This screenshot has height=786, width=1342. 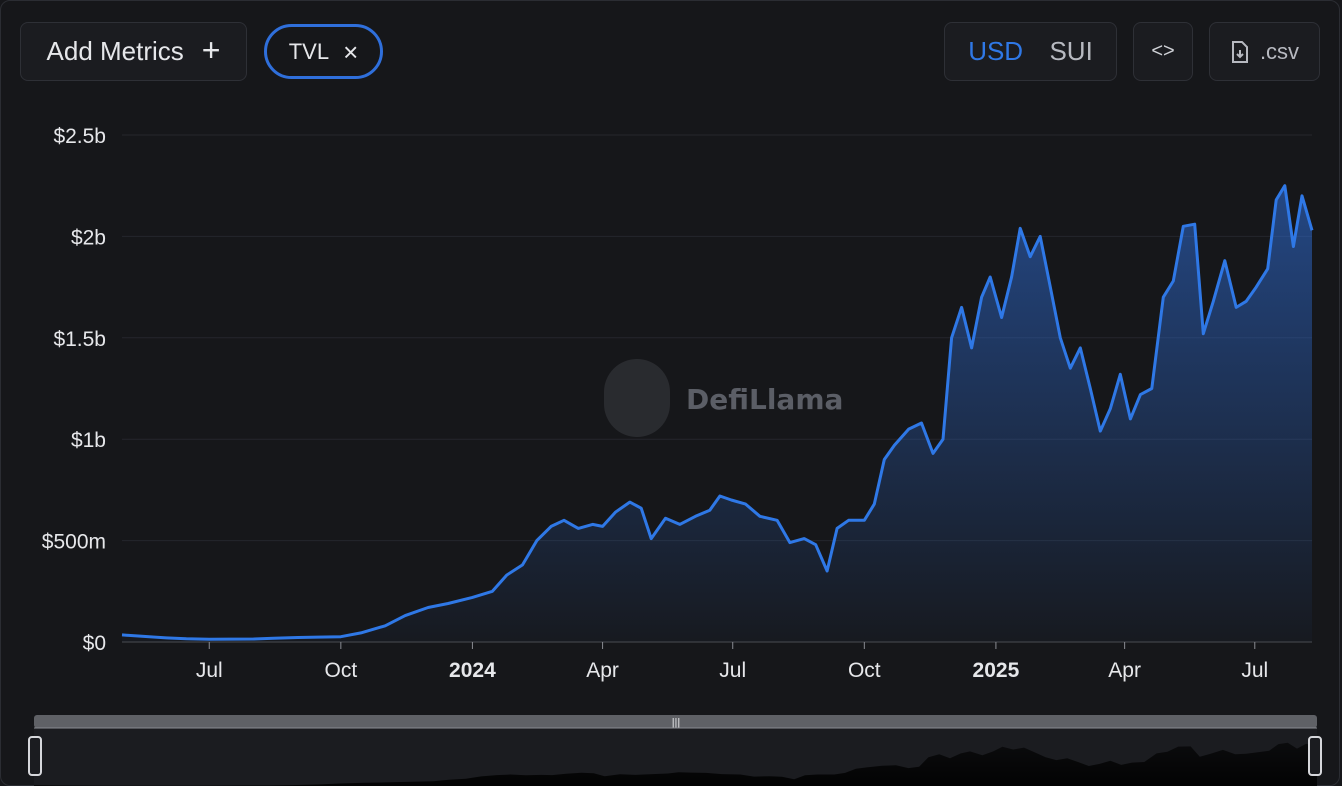 What do you see at coordinates (1239, 51) in the screenshot?
I see `file-download-icon` at bounding box center [1239, 51].